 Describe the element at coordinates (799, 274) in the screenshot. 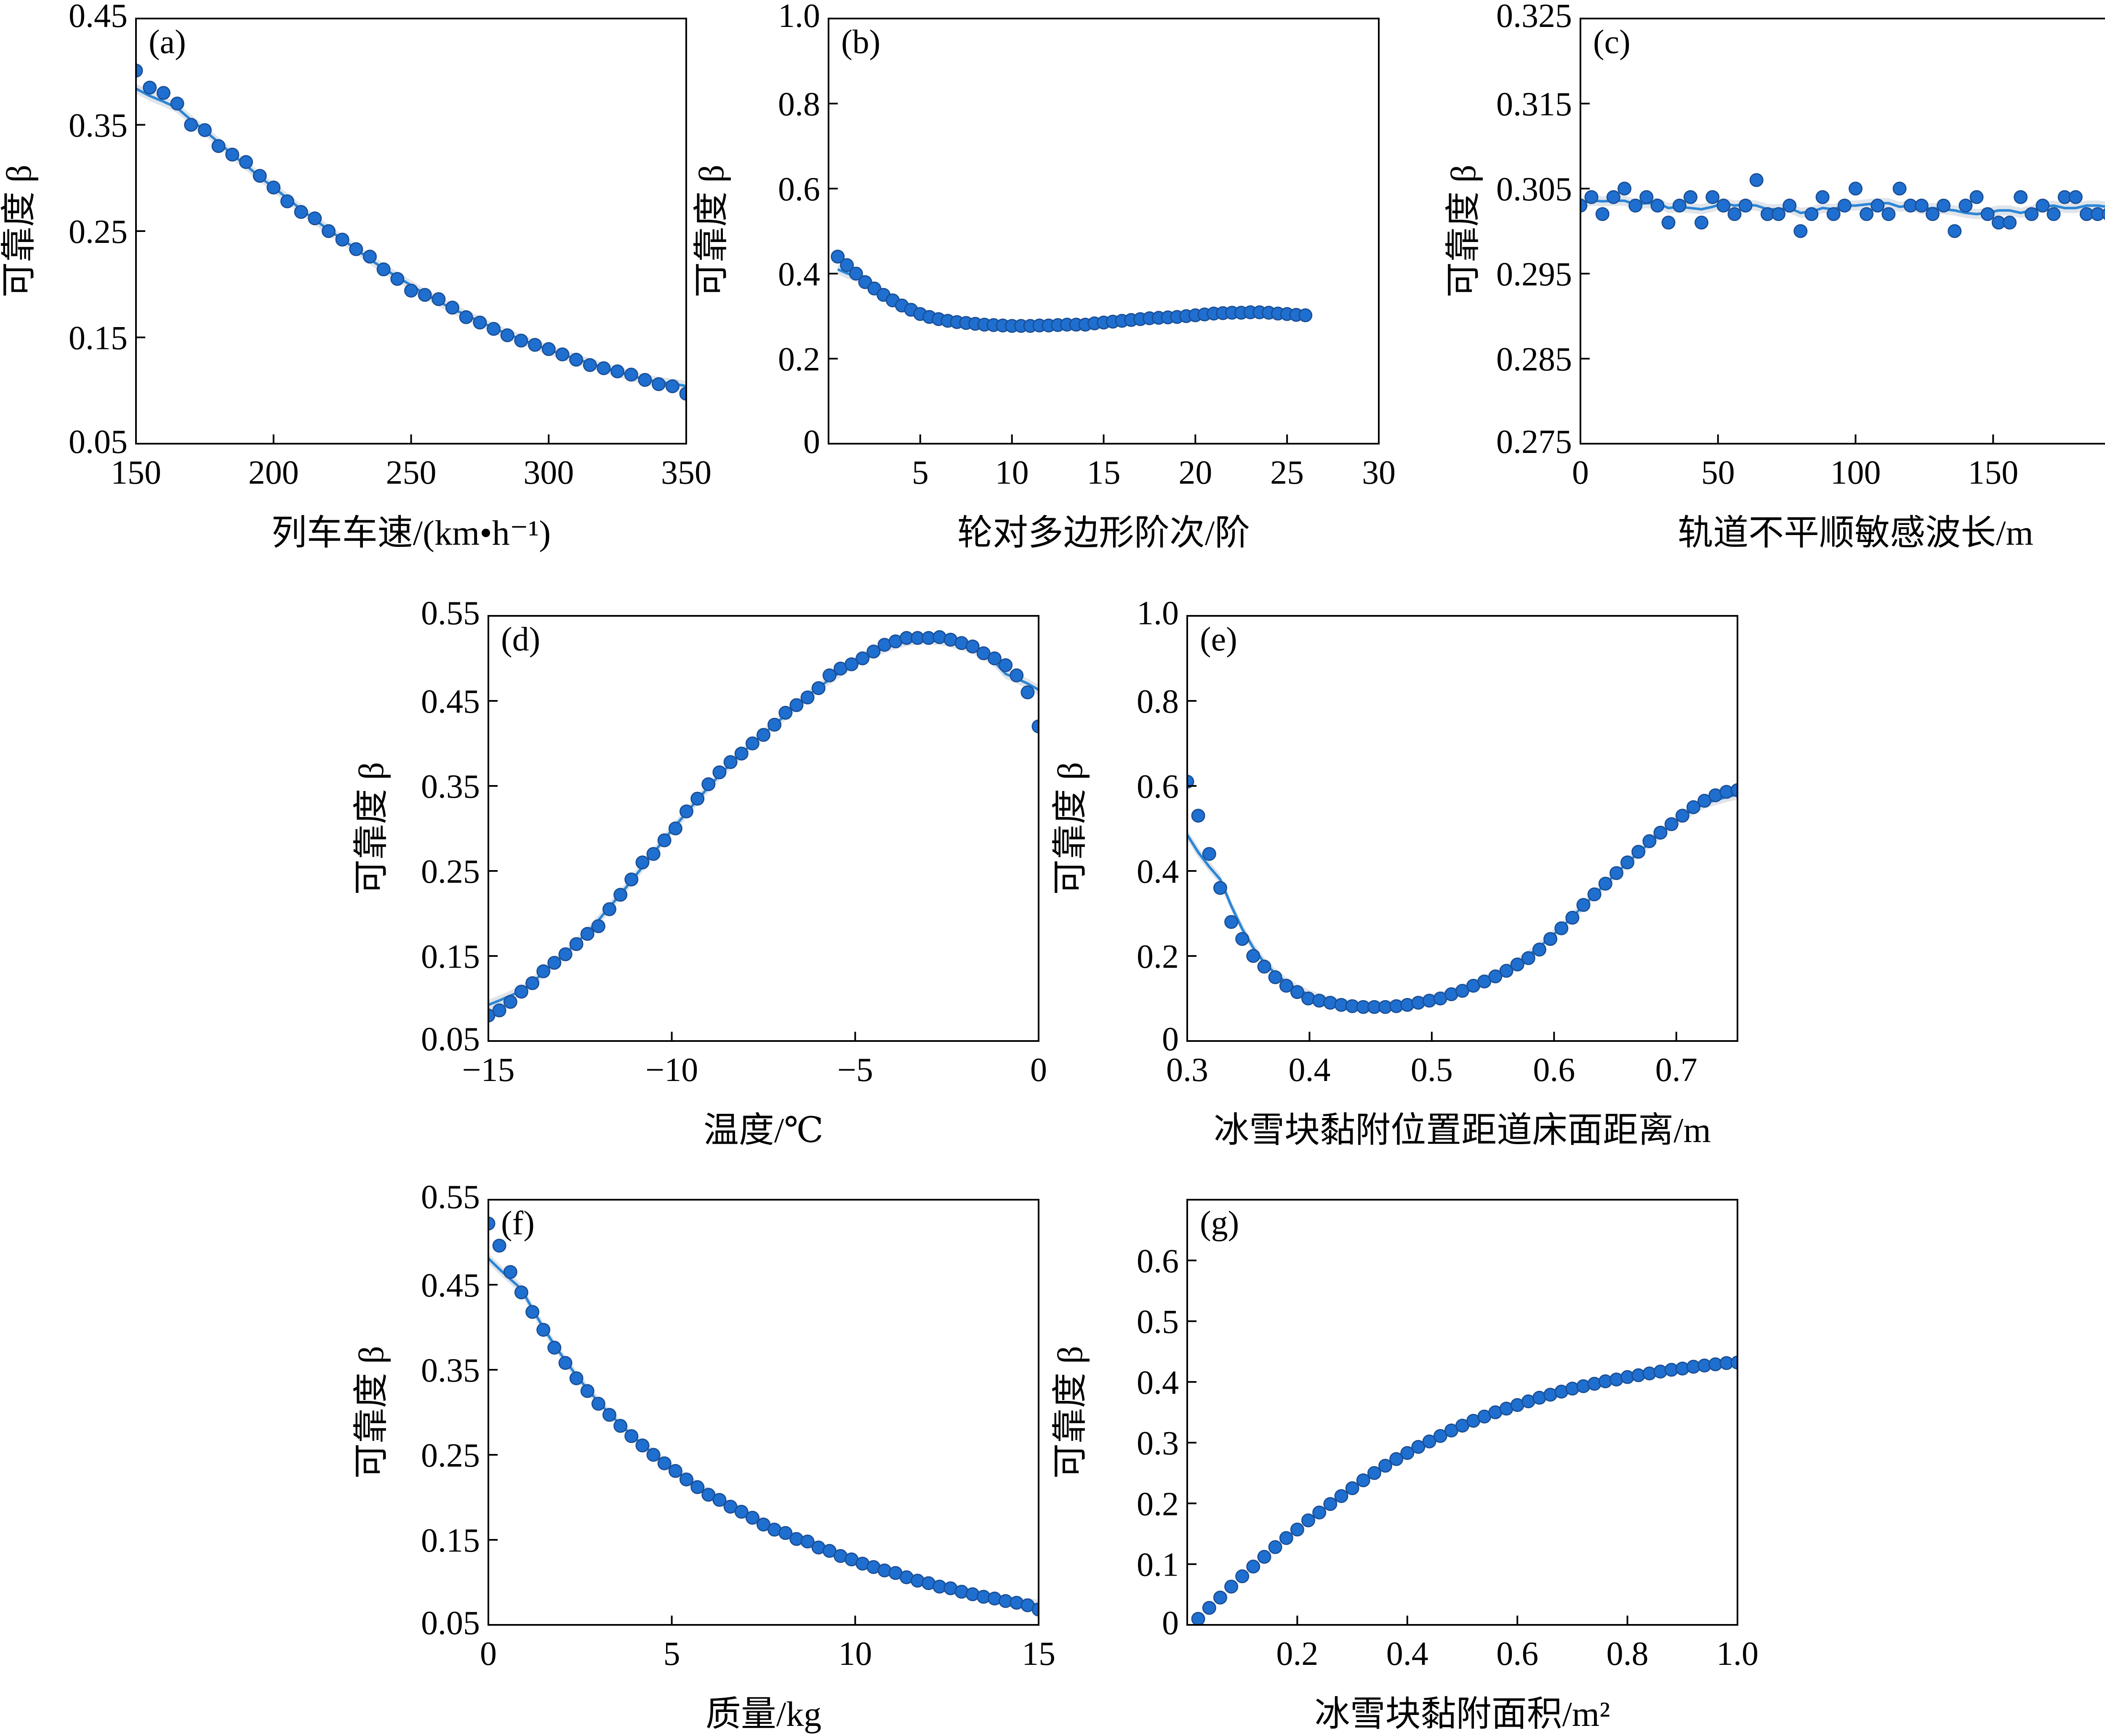

I see `y-tick-label-b: 0.4` at that location.